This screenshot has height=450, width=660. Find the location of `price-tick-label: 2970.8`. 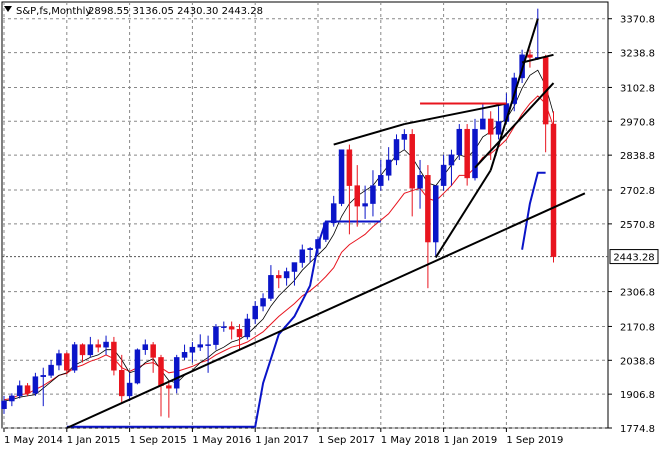

price-tick-label: 2970.8 is located at coordinates (637, 122).